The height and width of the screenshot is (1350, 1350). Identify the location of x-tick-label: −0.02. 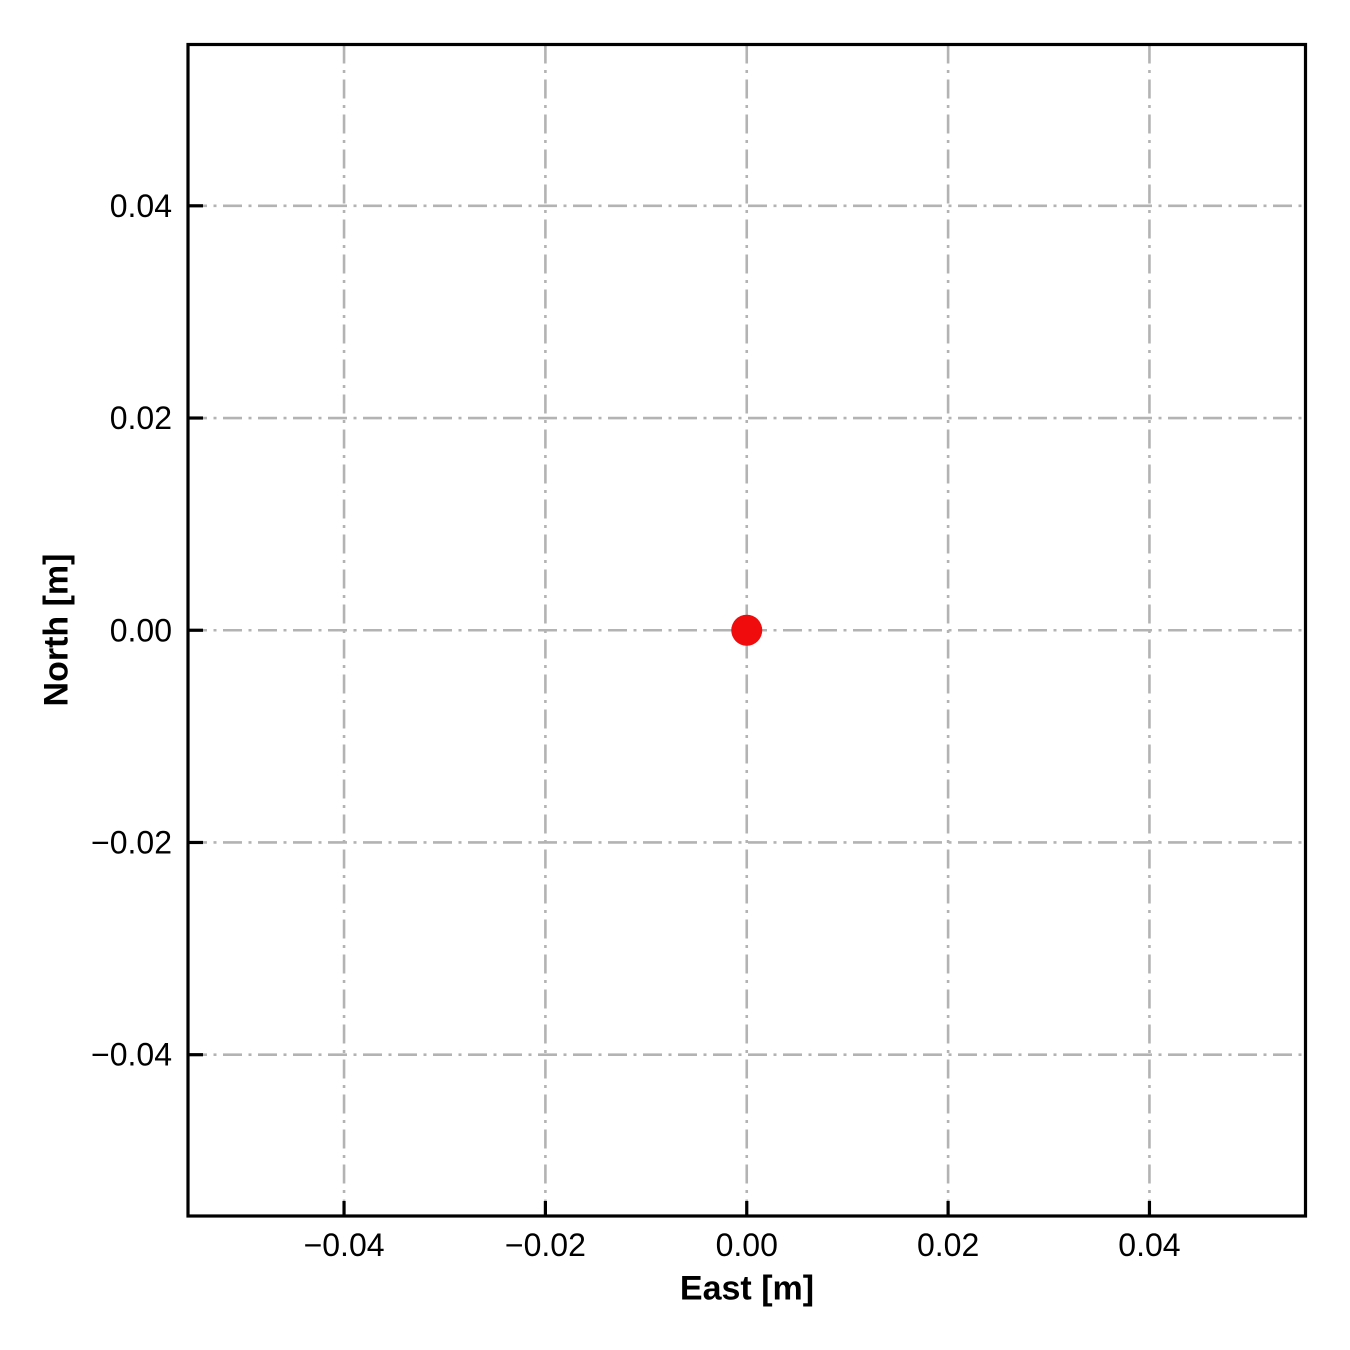
(545, 1245).